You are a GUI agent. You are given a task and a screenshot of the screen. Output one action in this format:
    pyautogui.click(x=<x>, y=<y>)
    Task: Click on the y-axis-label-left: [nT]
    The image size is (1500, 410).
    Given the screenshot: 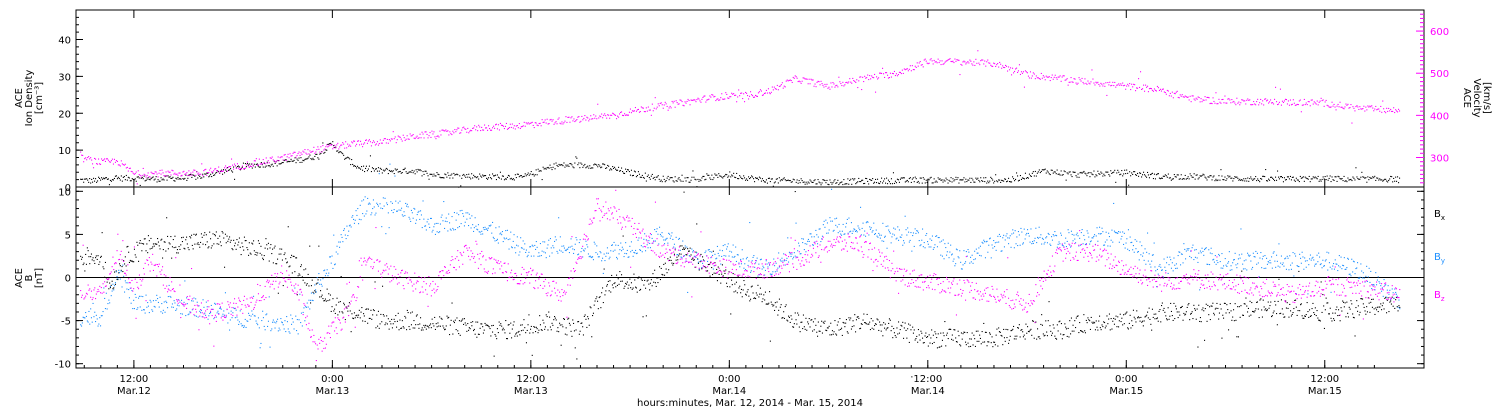 What is the action you would take?
    pyautogui.click(x=39, y=278)
    